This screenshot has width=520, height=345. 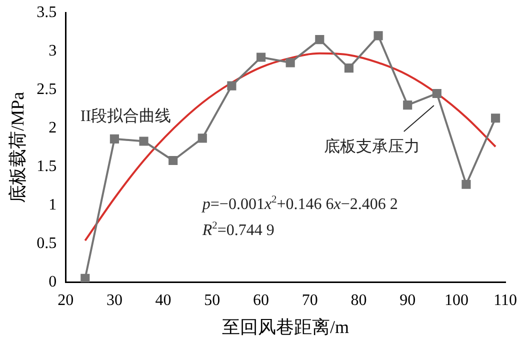 I want to click on y-tick-label: 0.5, so click(x=46, y=243).